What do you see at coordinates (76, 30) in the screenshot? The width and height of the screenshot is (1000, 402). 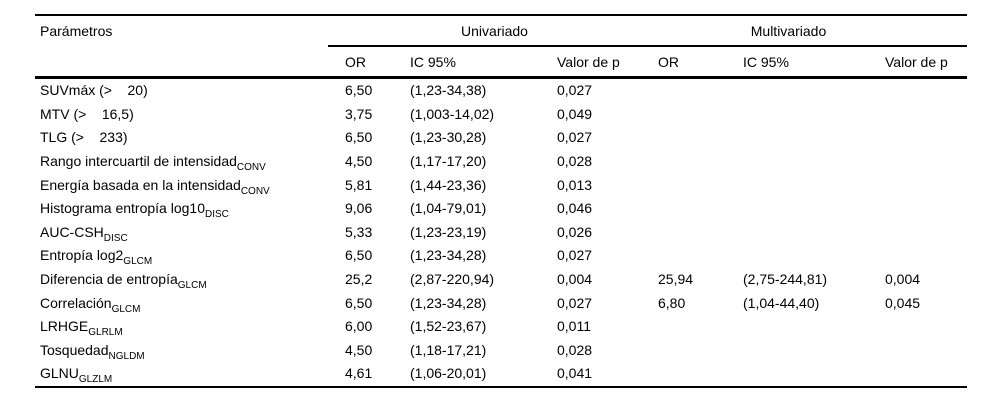 I see `parameters-header: Parámetros` at bounding box center [76, 30].